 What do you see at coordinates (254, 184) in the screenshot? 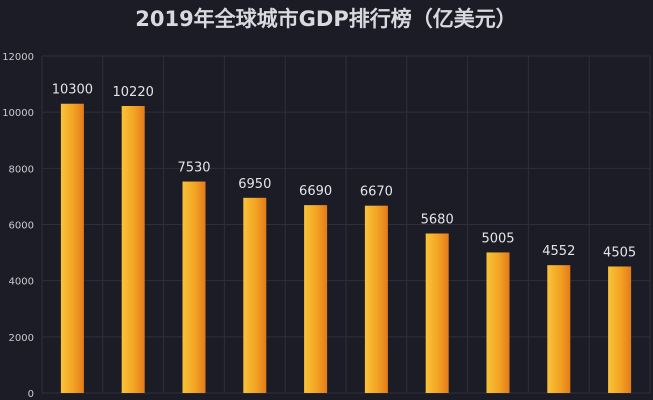
I see `bar-value-label: 6950` at bounding box center [254, 184].